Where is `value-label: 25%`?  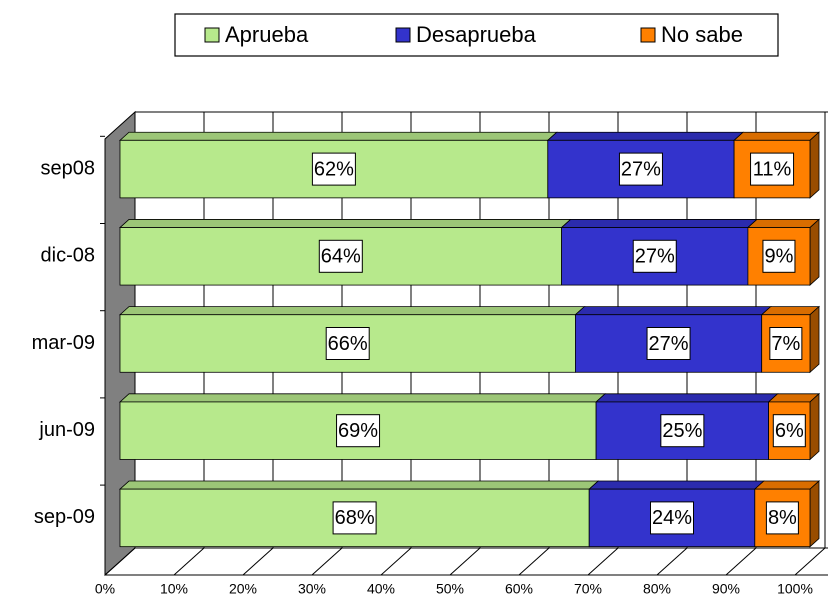
value-label: 25% is located at coordinates (682, 431).